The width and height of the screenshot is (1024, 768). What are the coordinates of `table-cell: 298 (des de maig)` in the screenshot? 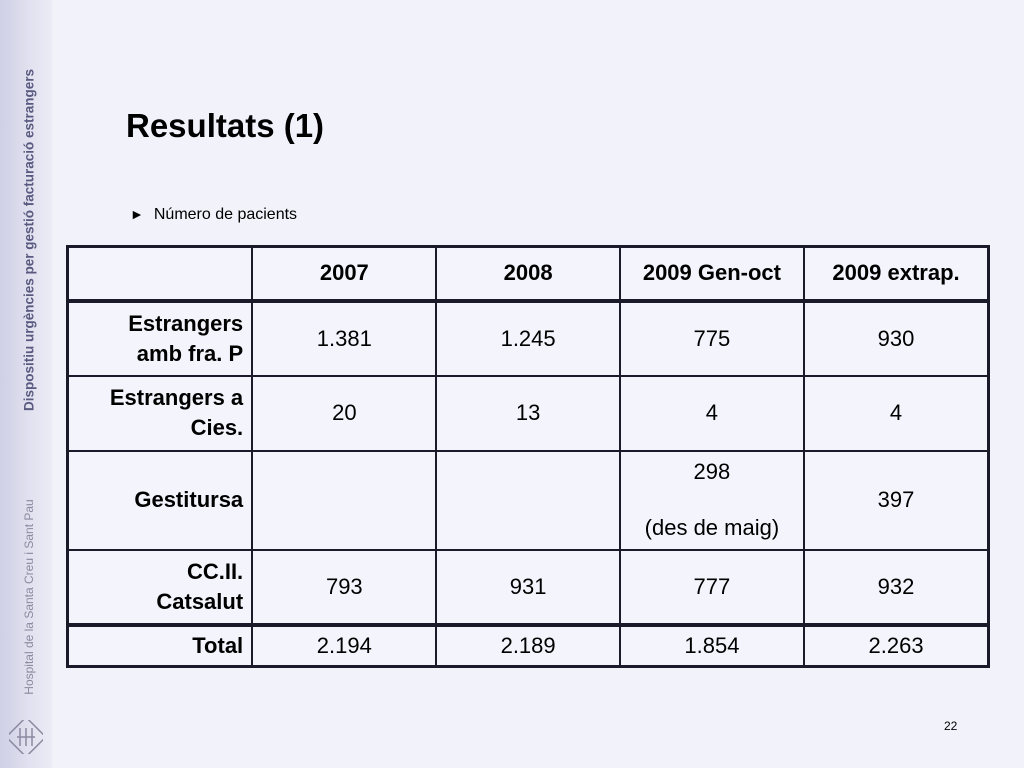 It's located at (712, 500).